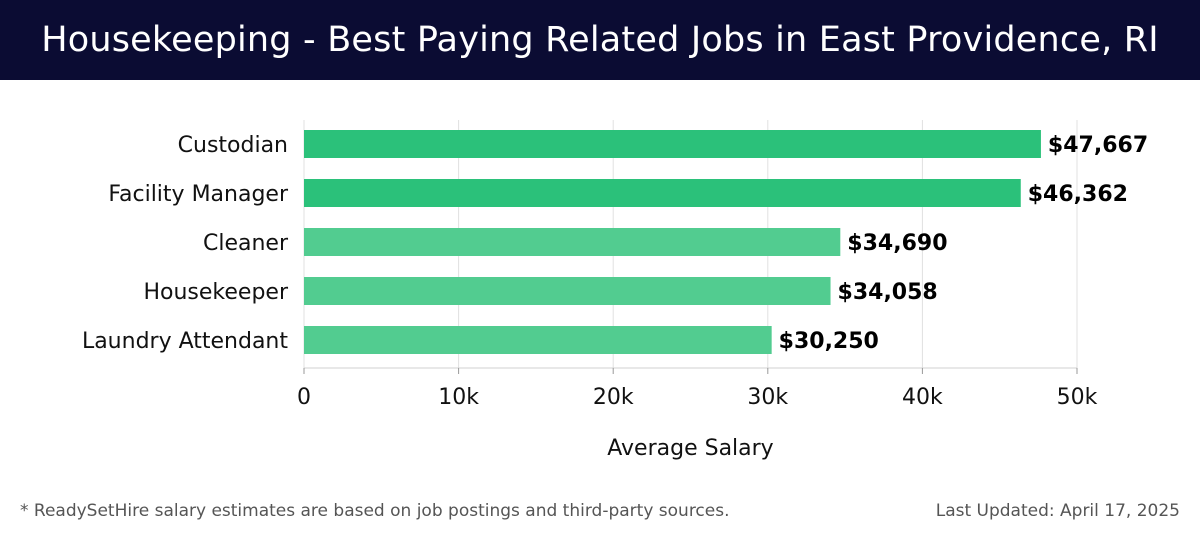 Image resolution: width=1200 pixels, height=540 pixels. I want to click on category-label: Cleaner, so click(246, 243).